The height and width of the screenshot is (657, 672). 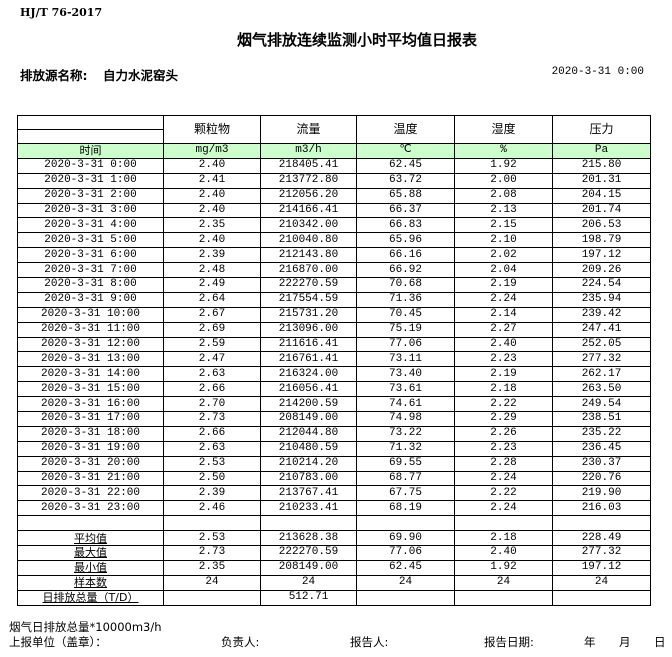 I want to click on cell-temperature: 73.40, so click(x=405, y=374).